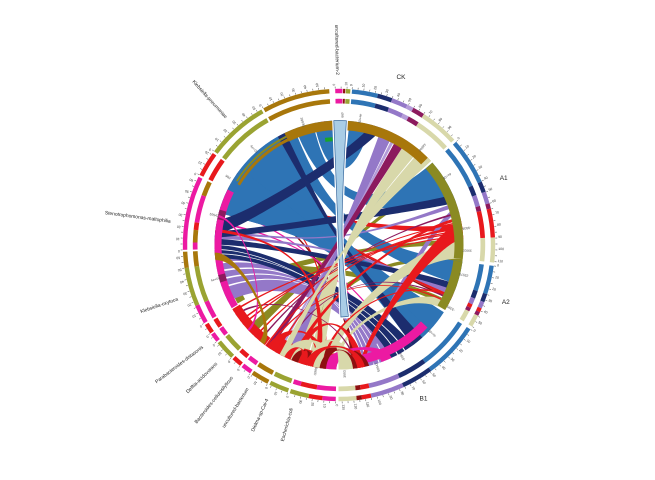  What do you see at coordinates (500, 237) in the screenshot?
I see `svg-text: 90` at bounding box center [500, 237].